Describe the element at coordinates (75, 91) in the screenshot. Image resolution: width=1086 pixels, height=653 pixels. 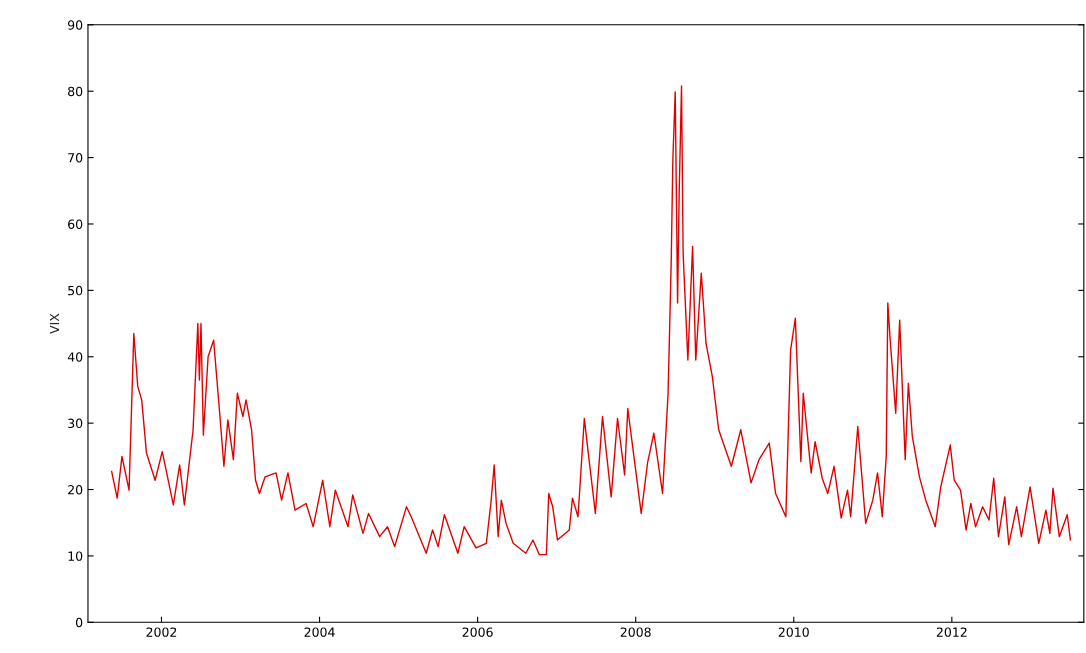
I see `y-tick-label: 80` at that location.